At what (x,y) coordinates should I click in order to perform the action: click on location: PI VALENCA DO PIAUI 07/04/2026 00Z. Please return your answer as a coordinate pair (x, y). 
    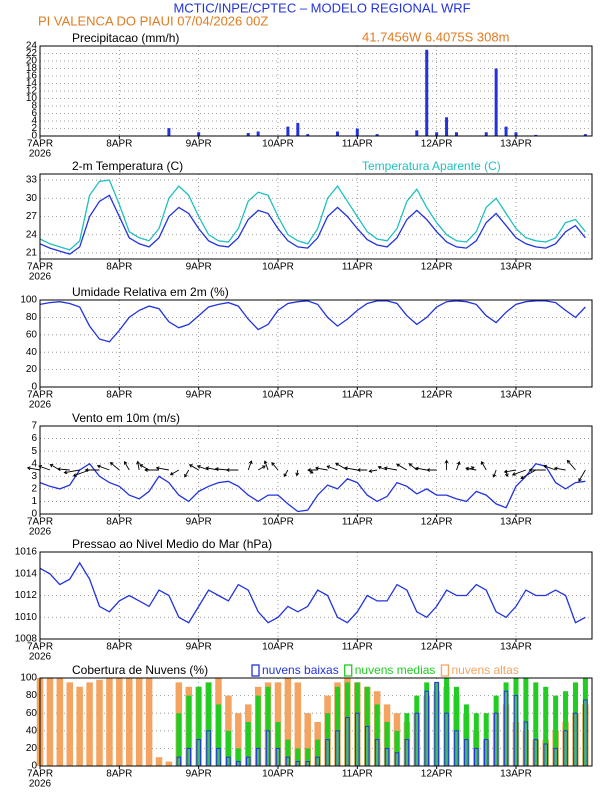
    Looking at the image, I should click on (153, 20).